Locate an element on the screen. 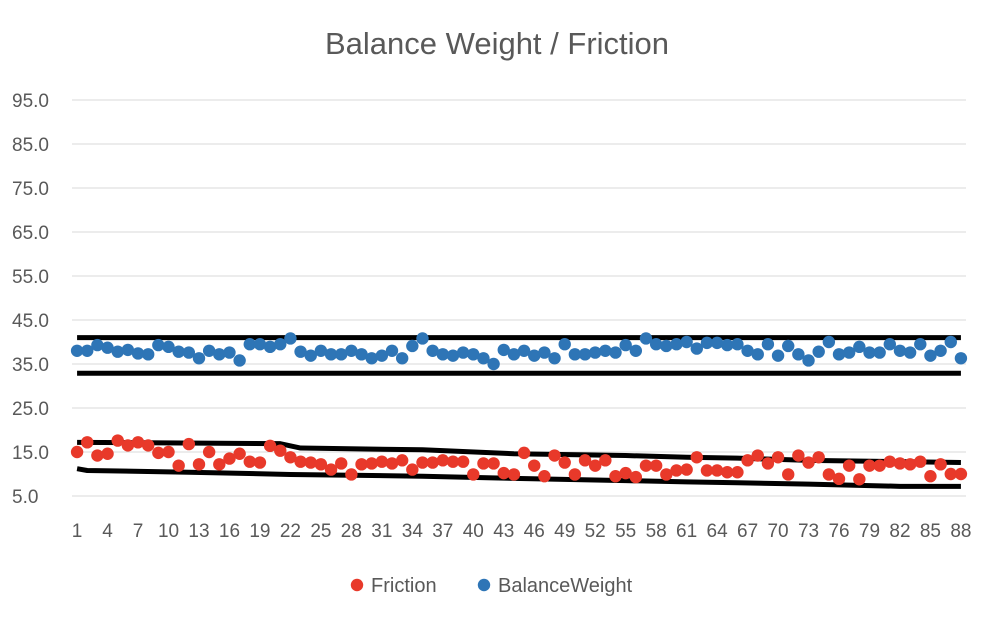 Image resolution: width=1000 pixels, height=628 pixels. x-tick-label: 73 is located at coordinates (808, 531).